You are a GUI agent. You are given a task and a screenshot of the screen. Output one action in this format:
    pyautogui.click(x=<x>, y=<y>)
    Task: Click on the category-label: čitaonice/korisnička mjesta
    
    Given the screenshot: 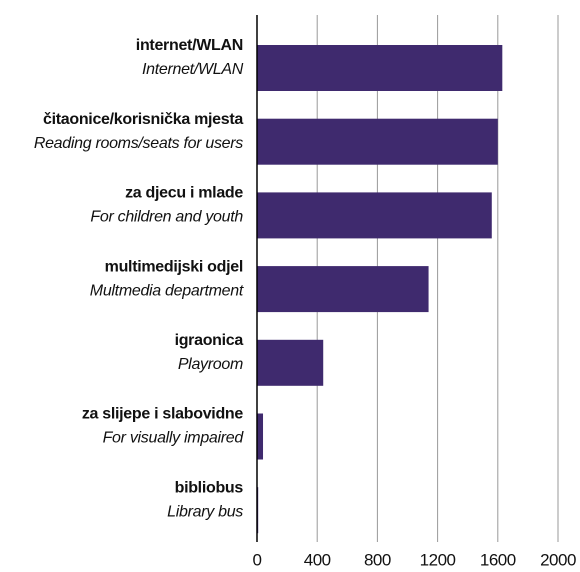 What is the action you would take?
    pyautogui.click(x=143, y=119)
    